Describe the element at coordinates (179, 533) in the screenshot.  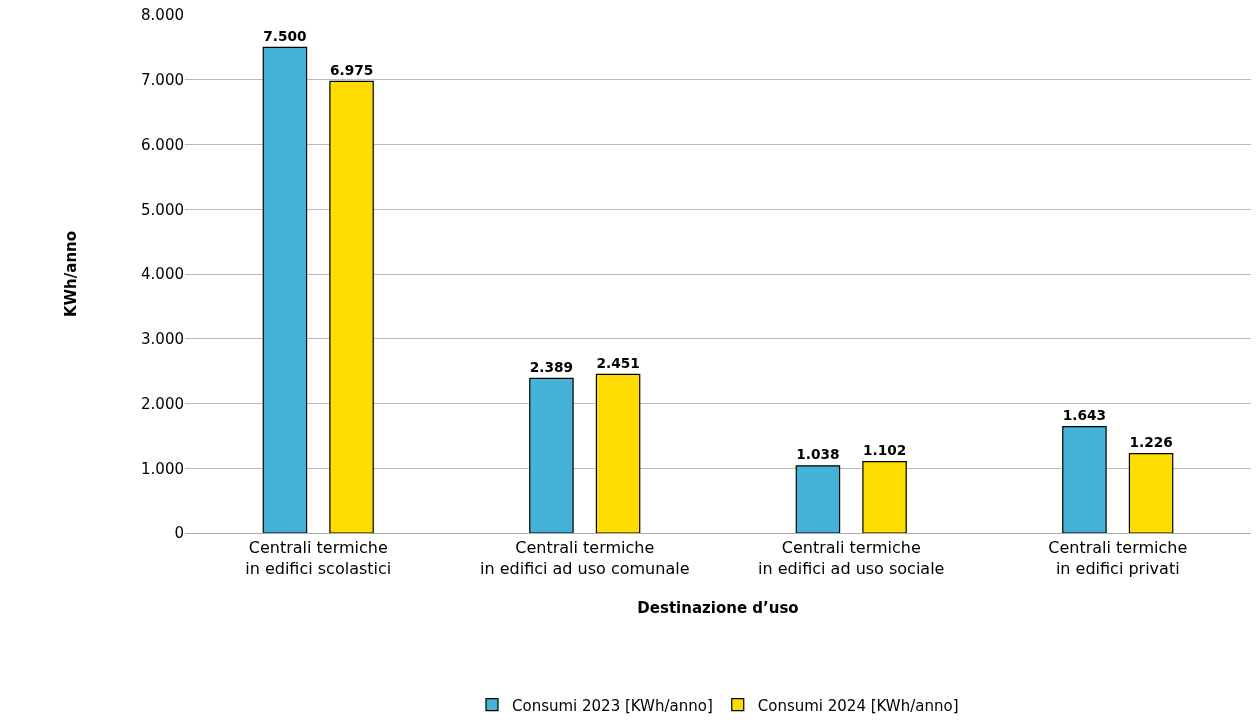
I see `y-tick-label: 0` at that location.